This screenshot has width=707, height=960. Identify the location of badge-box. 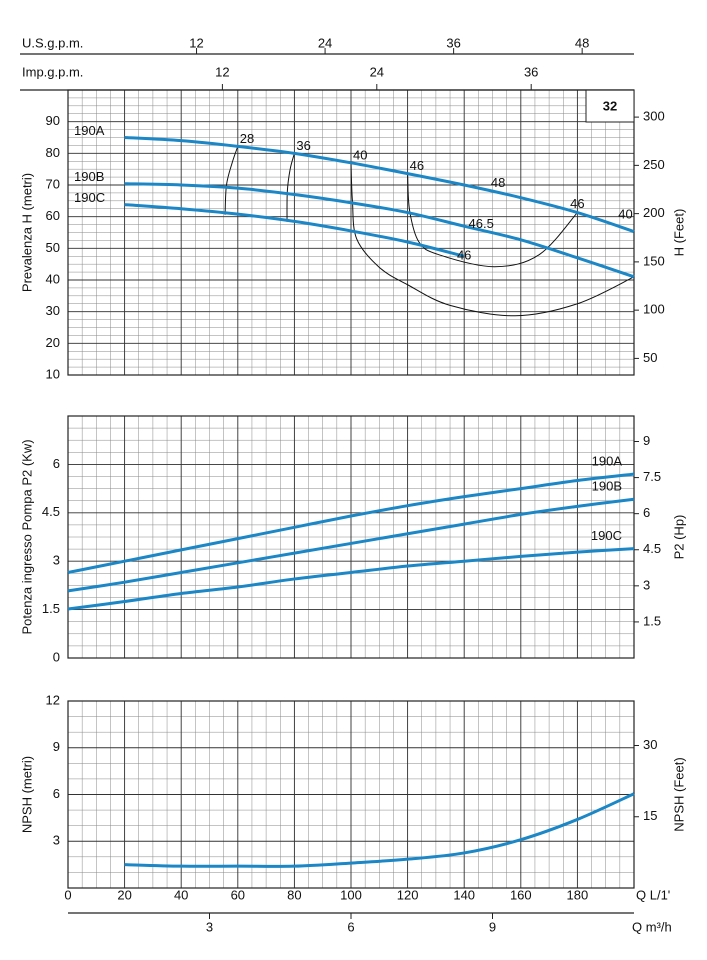
(610, 106).